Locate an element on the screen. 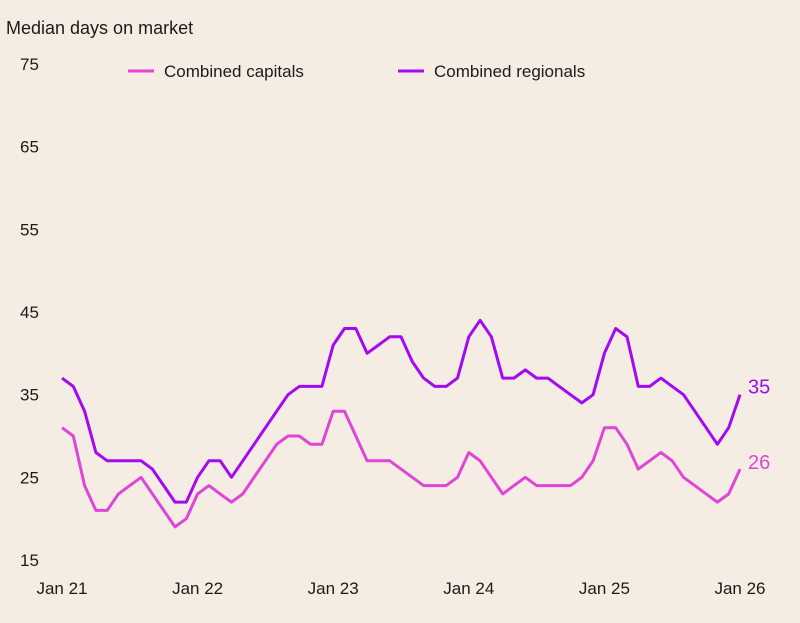  x-tick-label: Jan 23 is located at coordinates (333, 588).